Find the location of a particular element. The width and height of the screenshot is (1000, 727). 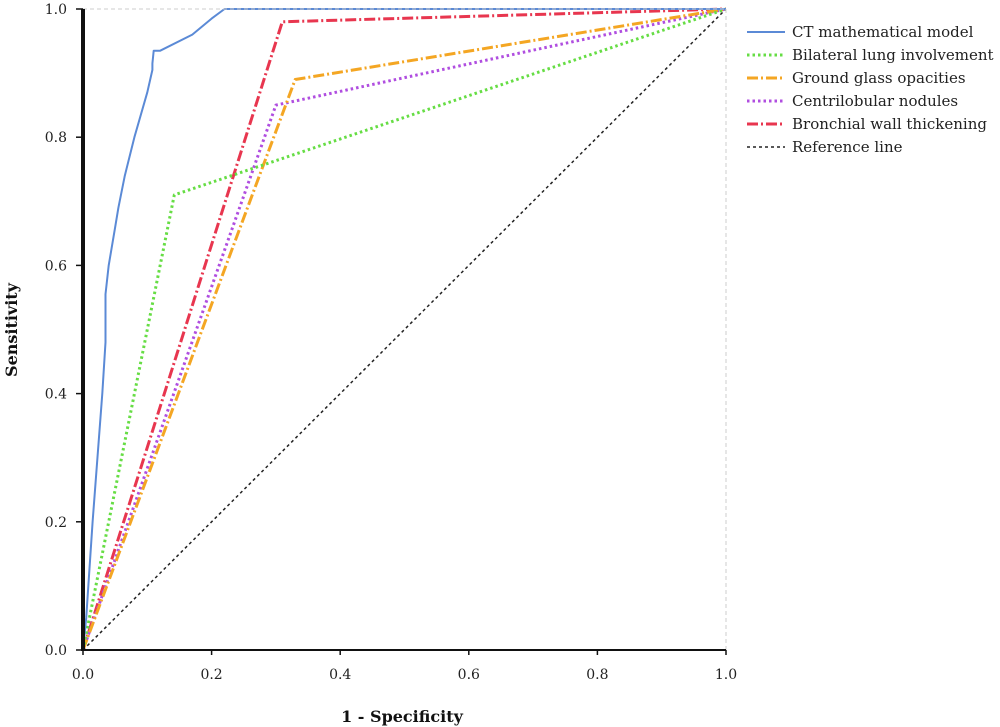

x-tick-label: 0.8 is located at coordinates (597, 675).